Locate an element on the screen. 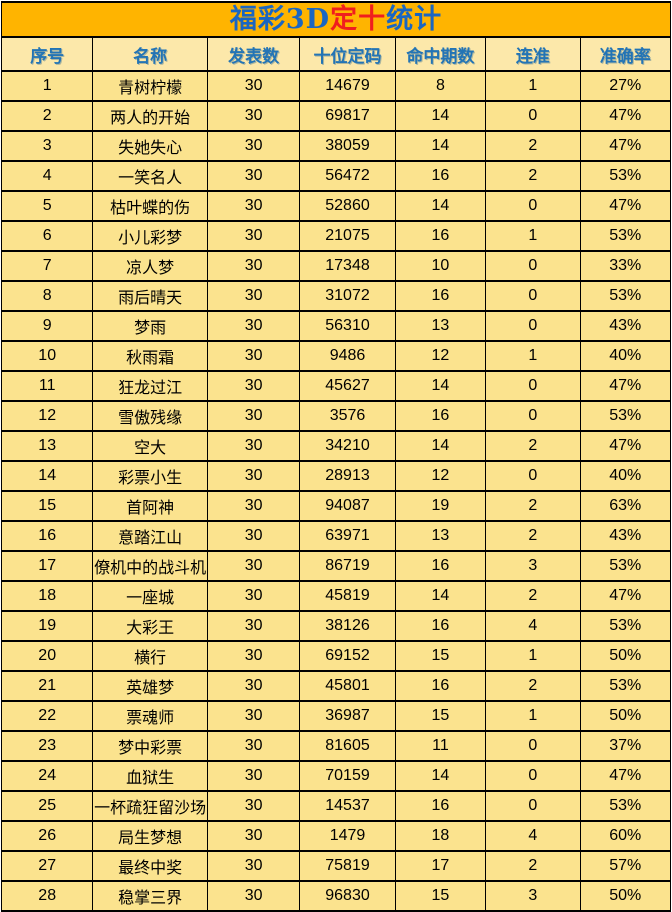 This screenshot has width=672, height=912. table-row: 18 一座城 30 45819 14 2 47% is located at coordinates (336, 596).